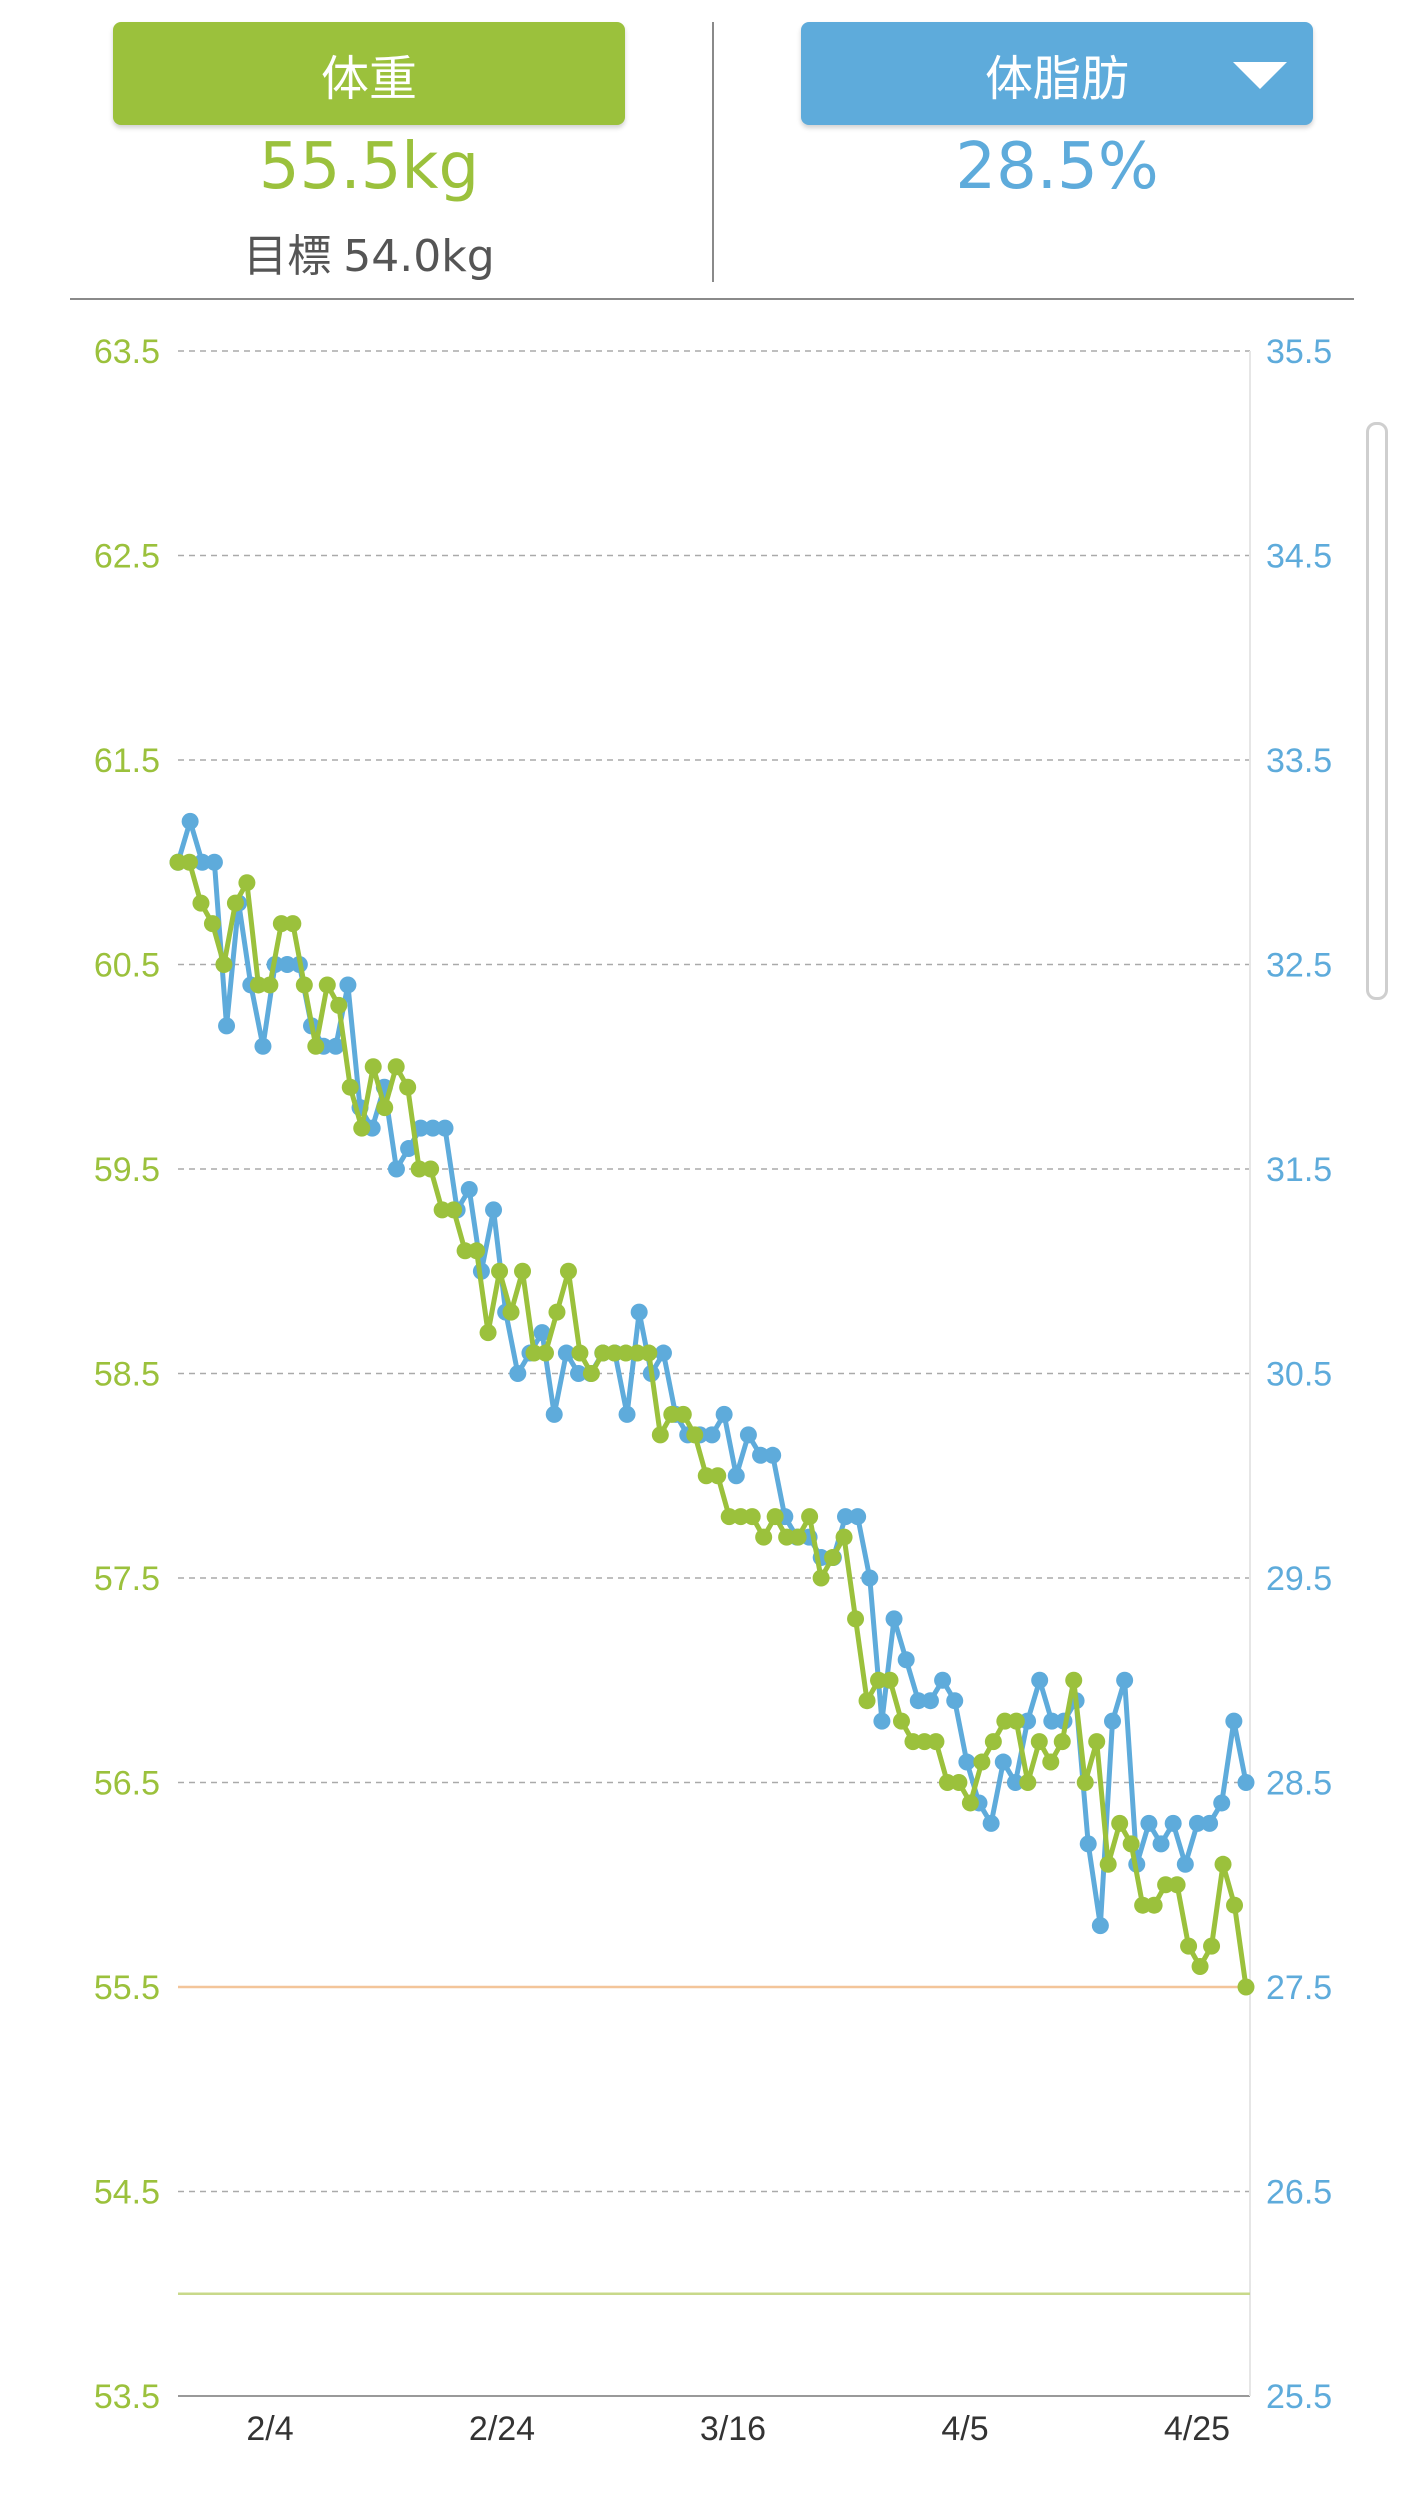 Image resolution: width=1418 pixels, height=2520 pixels. What do you see at coordinates (287, 256) in the screenshot?
I see `goal-label: 目標` at bounding box center [287, 256].